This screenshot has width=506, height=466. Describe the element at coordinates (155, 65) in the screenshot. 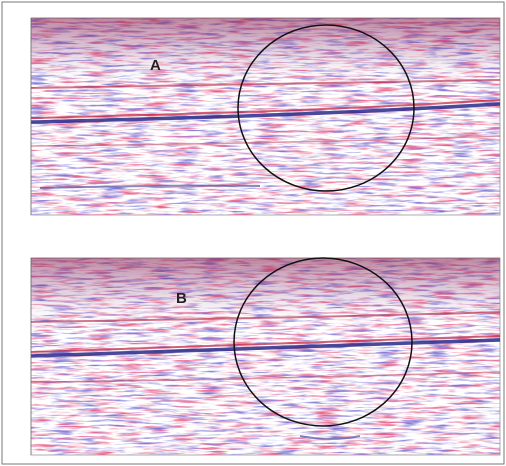

I see `panel-label: A` at that location.